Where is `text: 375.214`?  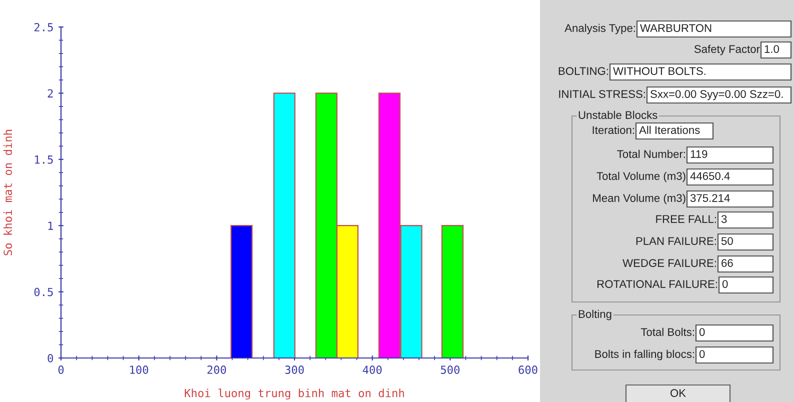
text: 375.214 is located at coordinates (710, 198).